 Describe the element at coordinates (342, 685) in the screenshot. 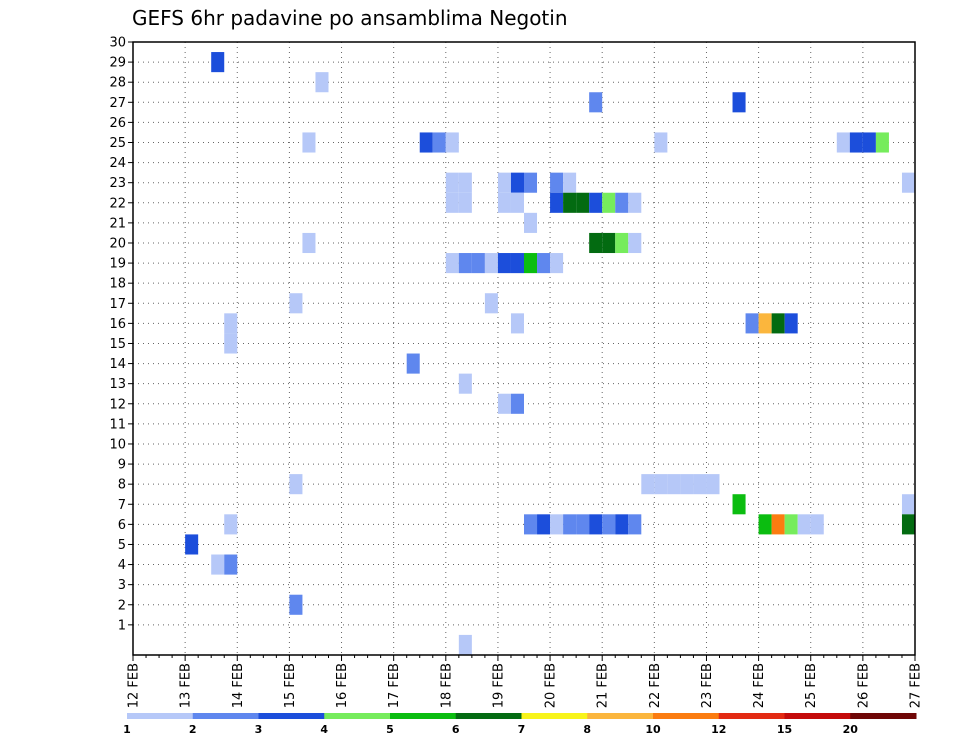

I see `x-tick-label: 16 FEB` at that location.